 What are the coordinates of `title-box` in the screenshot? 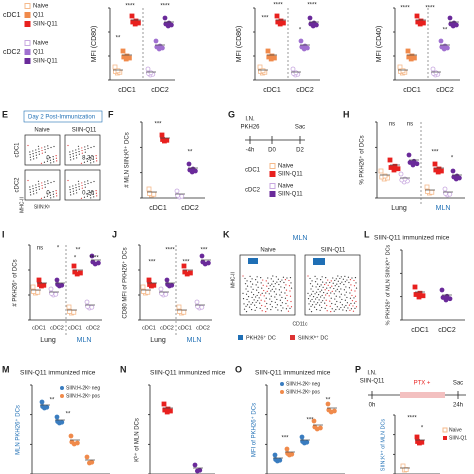 It's located at (63, 116).